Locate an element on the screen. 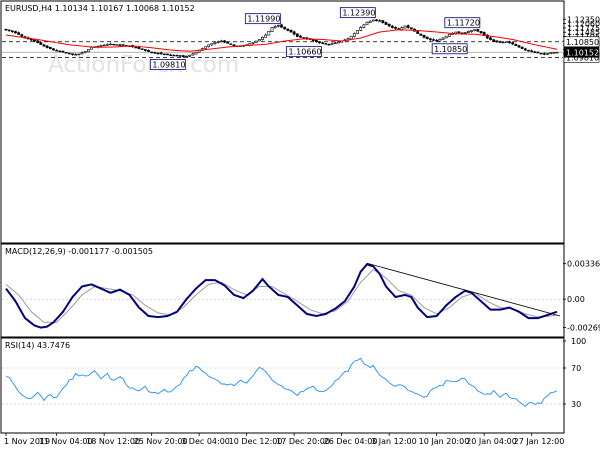 This screenshot has width=600, height=450. price-tag-label: 1.10850 is located at coordinates (582, 42).